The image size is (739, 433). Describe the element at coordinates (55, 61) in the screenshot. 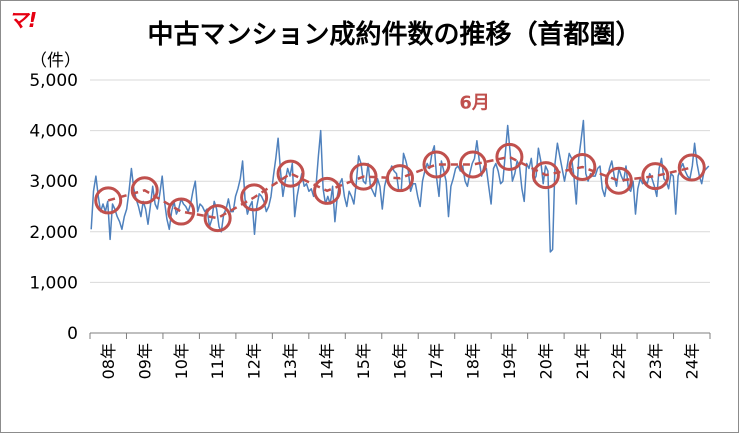

I see `y-axis-unit-label: （件）` at that location.